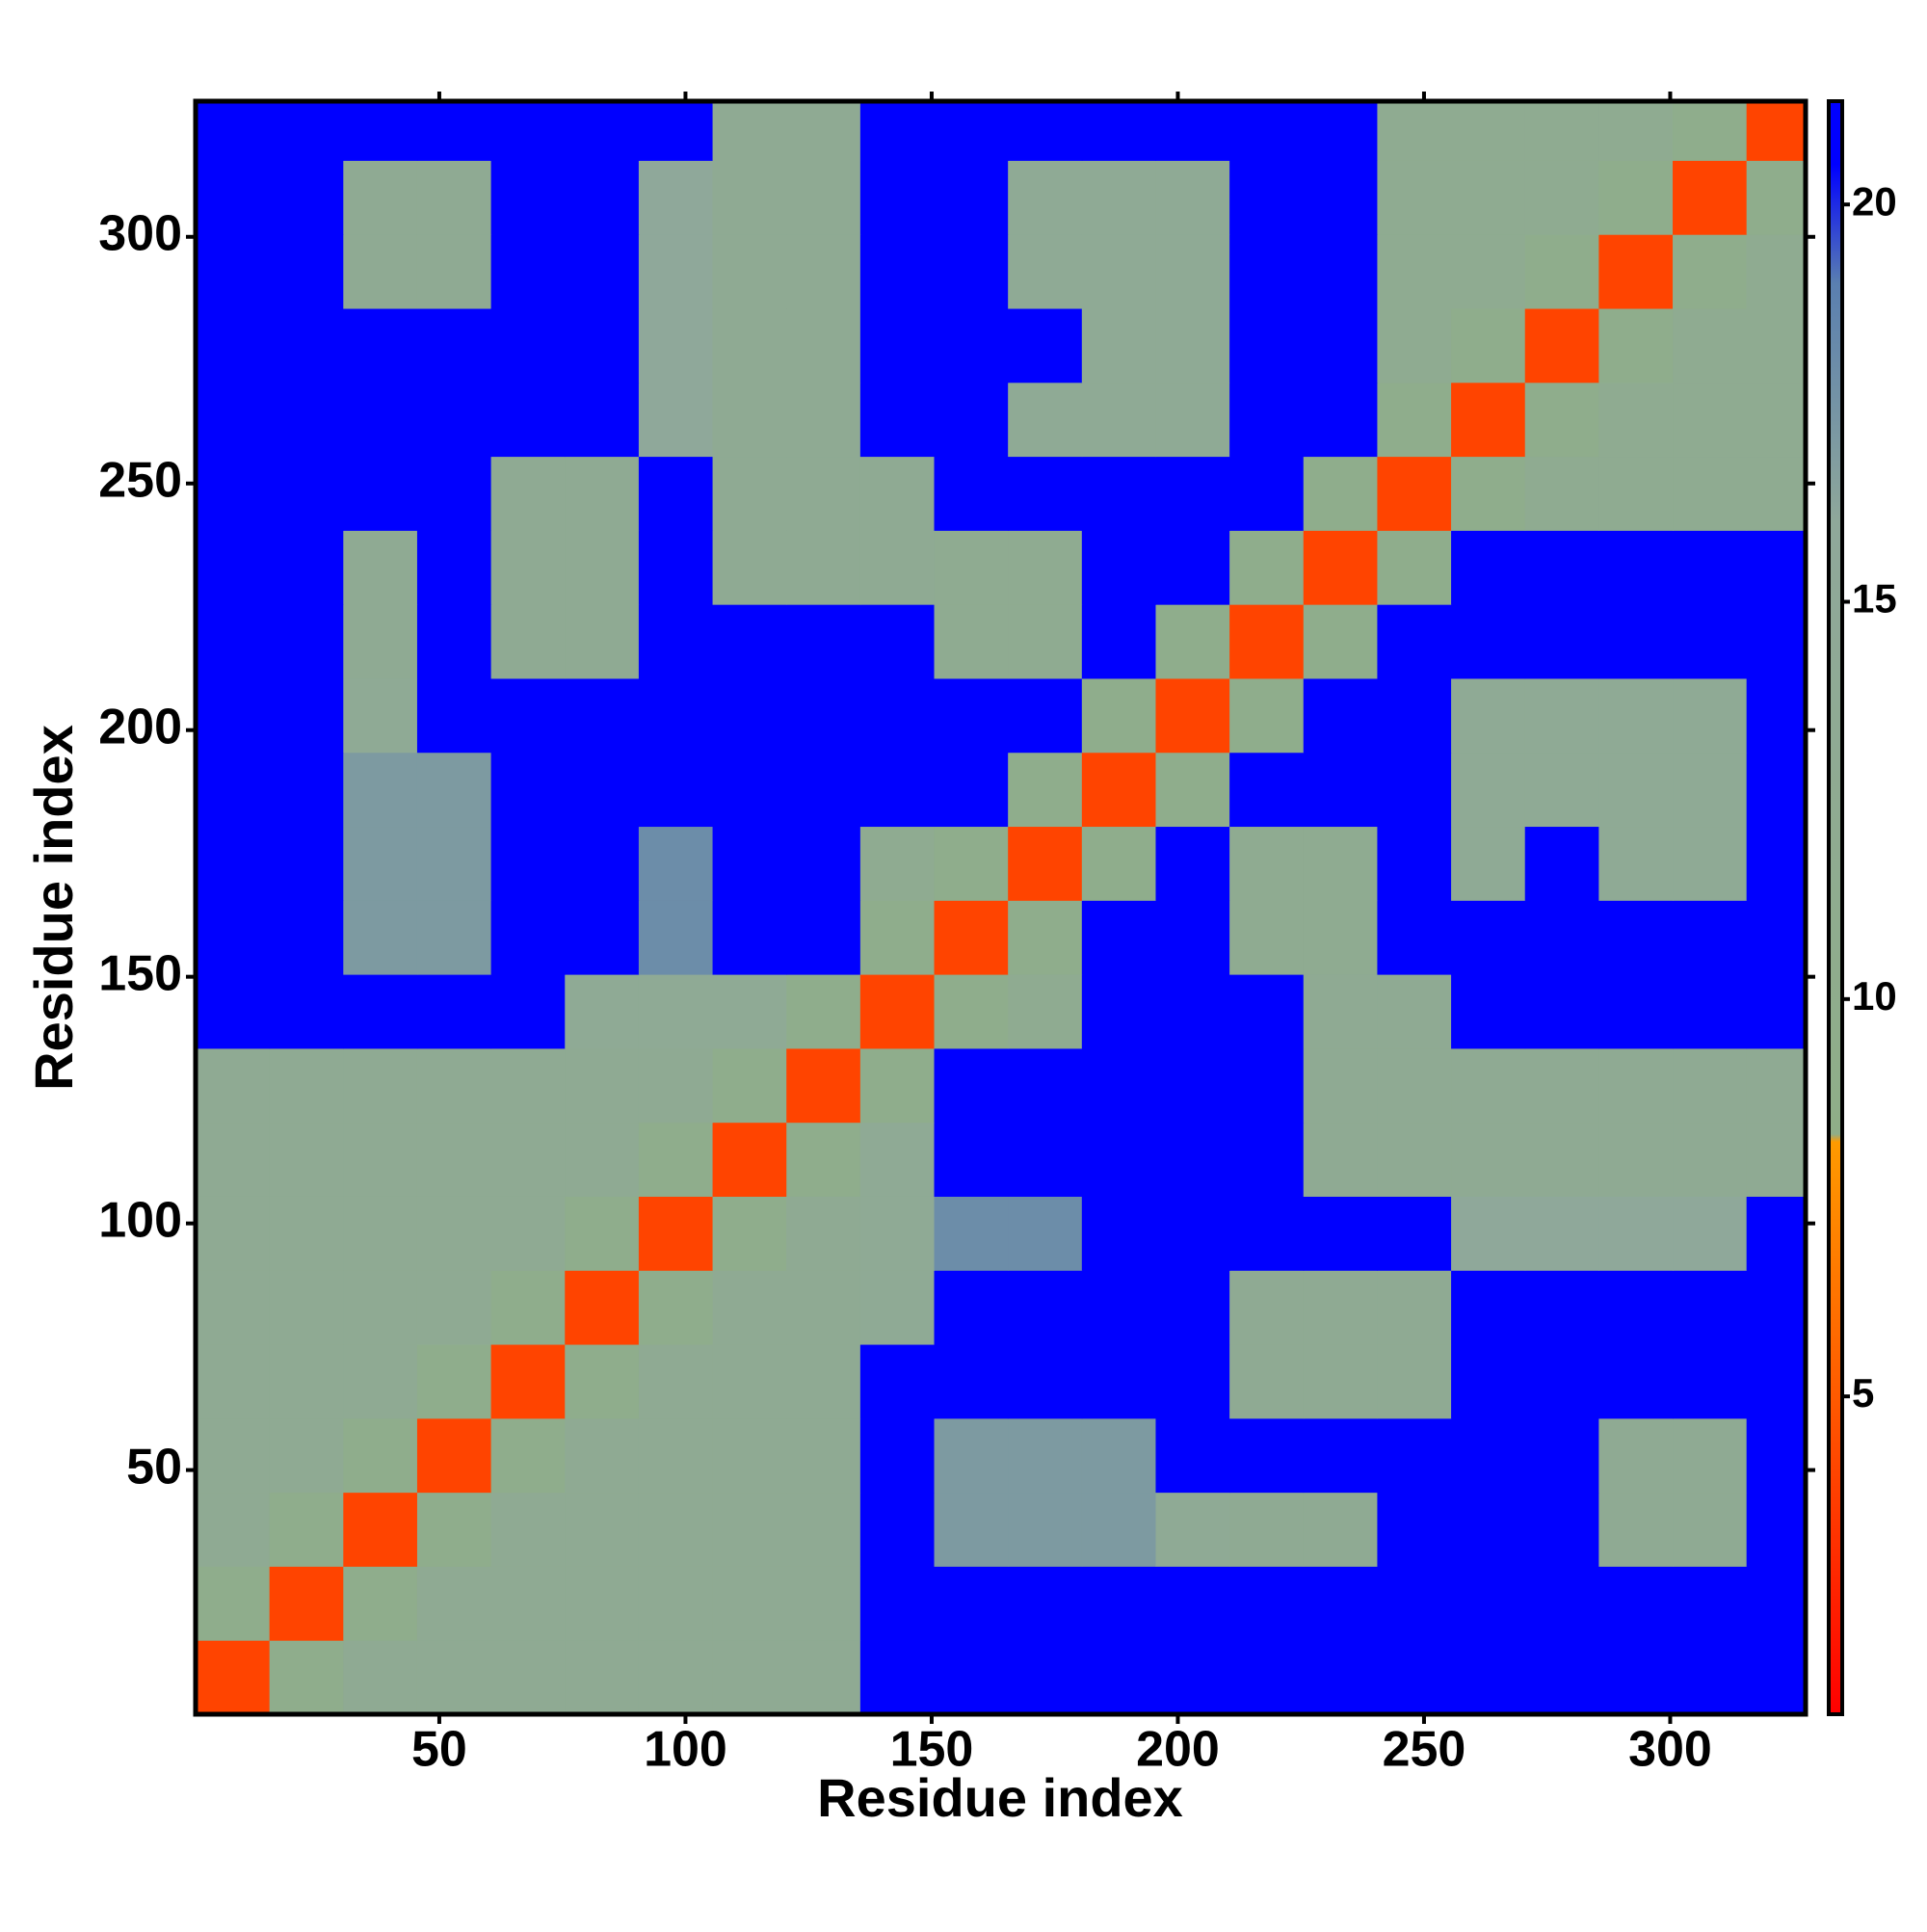 This screenshot has height=1932, width=1927. Describe the element at coordinates (1835, 907) in the screenshot. I see `colorbar` at that location.